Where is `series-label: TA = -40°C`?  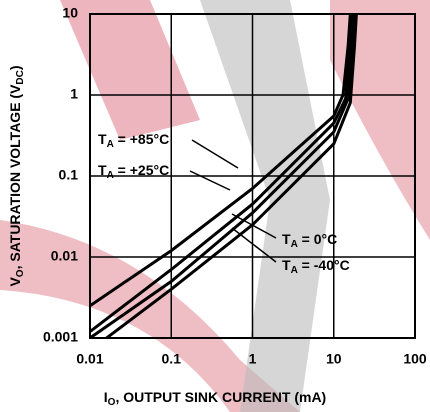 series-label: TA = -40°C is located at coordinates (316, 266).